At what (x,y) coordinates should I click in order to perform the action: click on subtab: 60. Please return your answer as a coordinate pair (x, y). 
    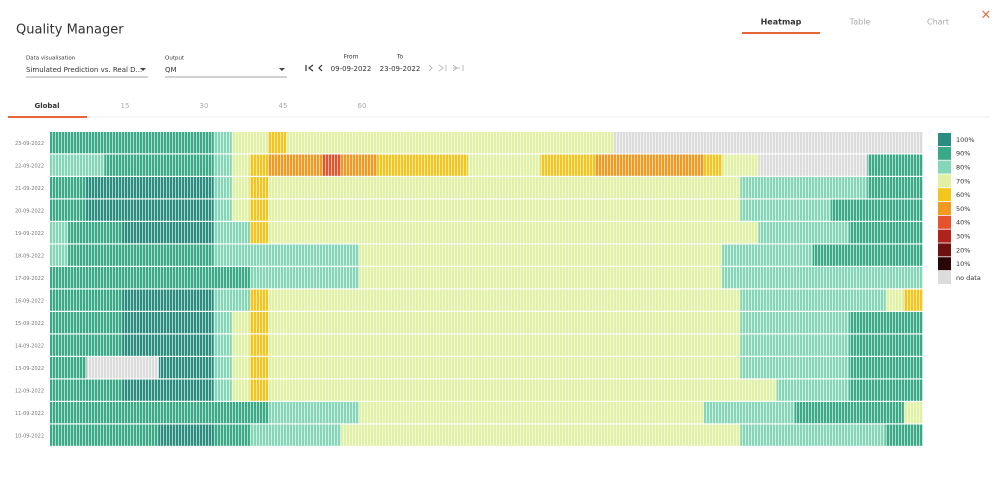
    Looking at the image, I should click on (362, 106).